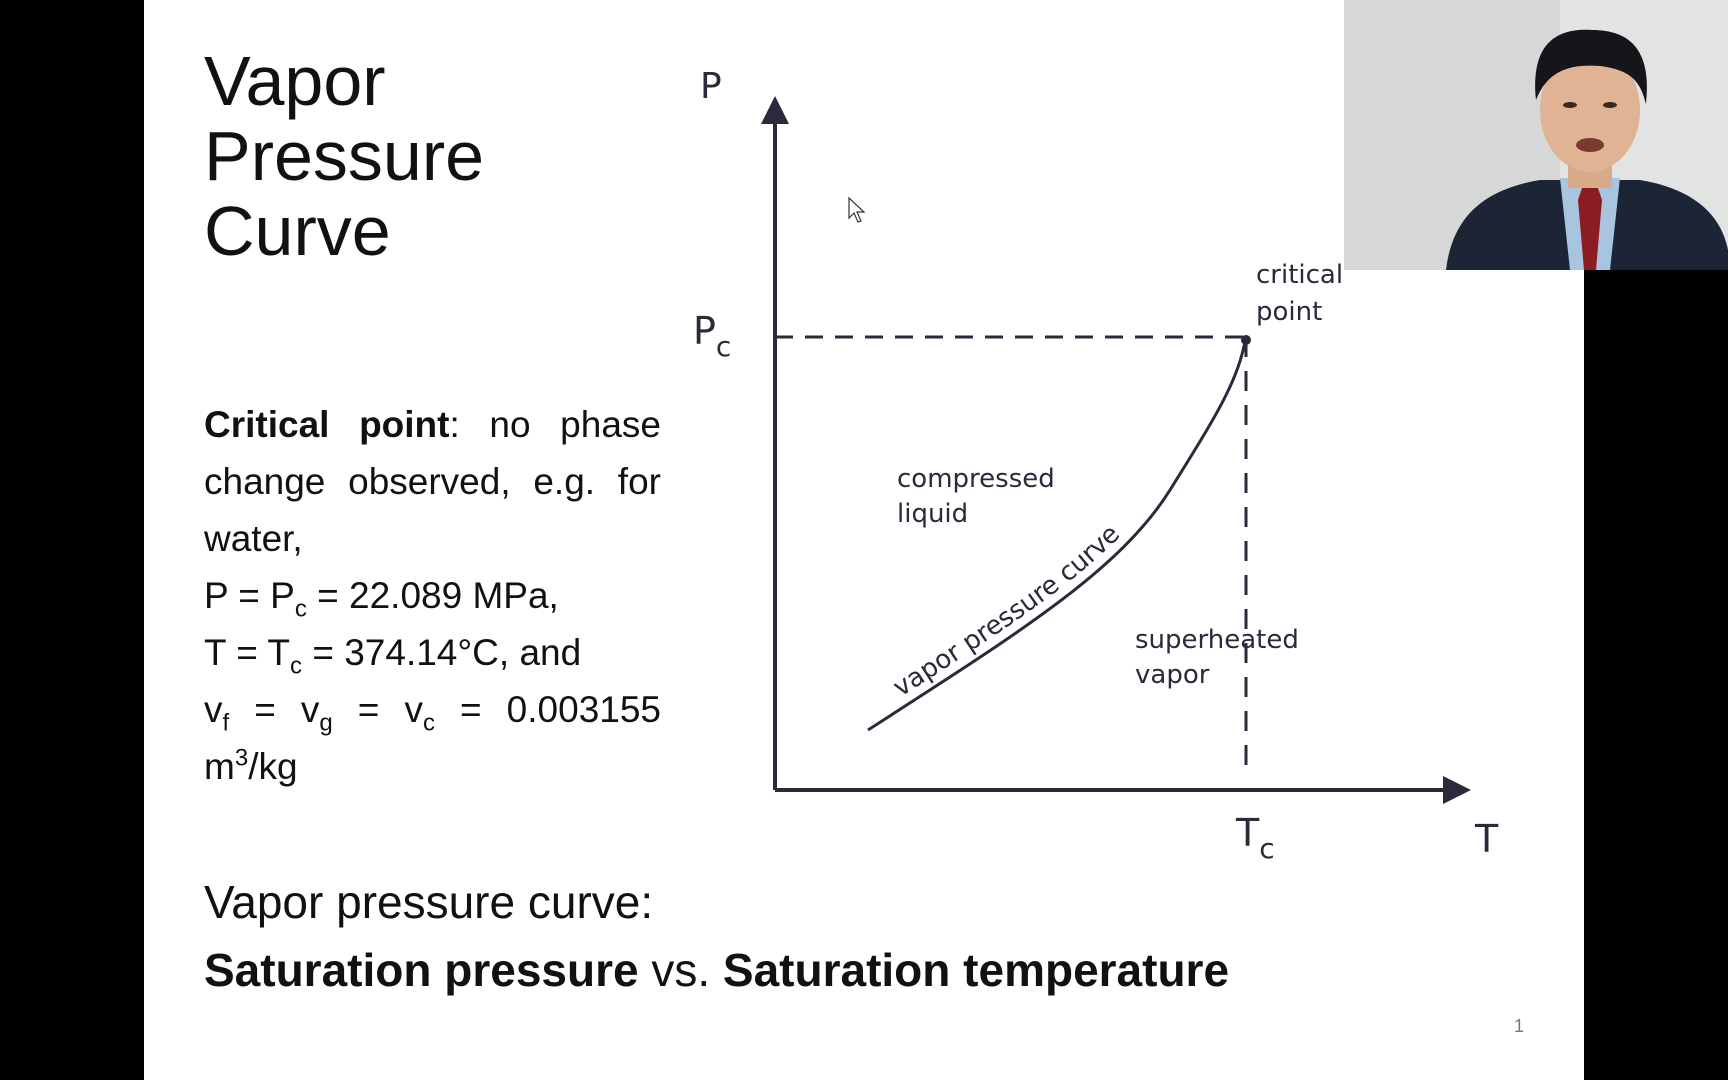  What do you see at coordinates (295, 81) in the screenshot?
I see `title-line: Vapor` at bounding box center [295, 81].